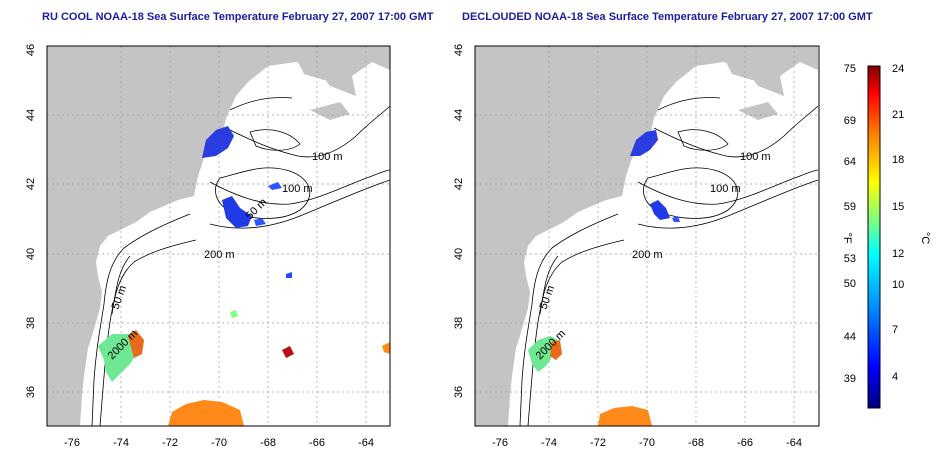 This screenshot has height=475, width=950. What do you see at coordinates (289, 275) in the screenshot?
I see `sst-patch-small-blue` at bounding box center [289, 275].